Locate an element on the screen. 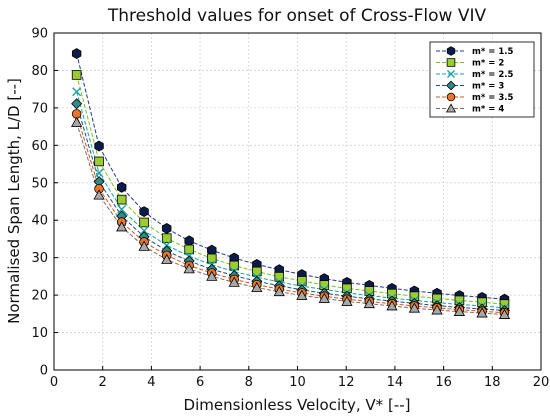 The width and height of the screenshot is (550, 416). x-tick-label: 14 is located at coordinates (395, 382).